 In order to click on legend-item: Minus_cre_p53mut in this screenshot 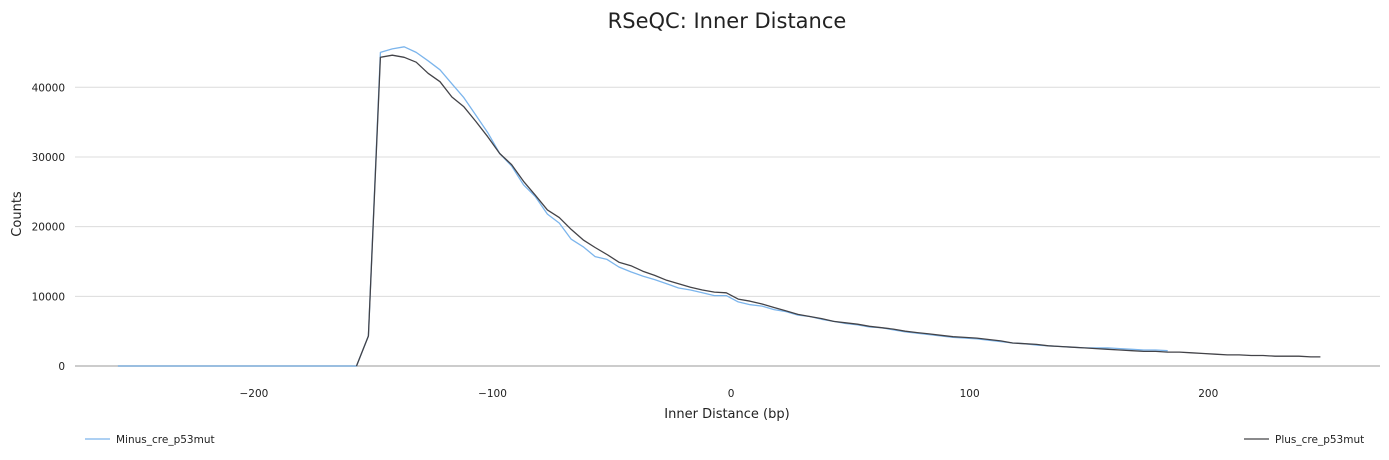, I will do `click(150, 440)`.